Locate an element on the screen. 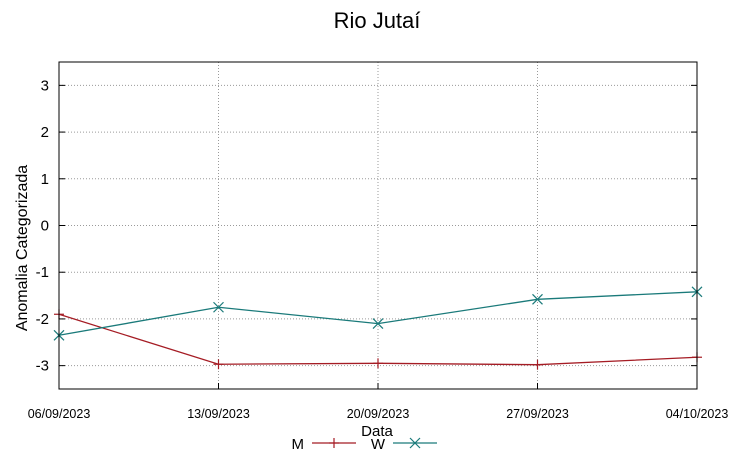 The height and width of the screenshot is (459, 753). x-tick-label: 04/10/2023 is located at coordinates (697, 414).